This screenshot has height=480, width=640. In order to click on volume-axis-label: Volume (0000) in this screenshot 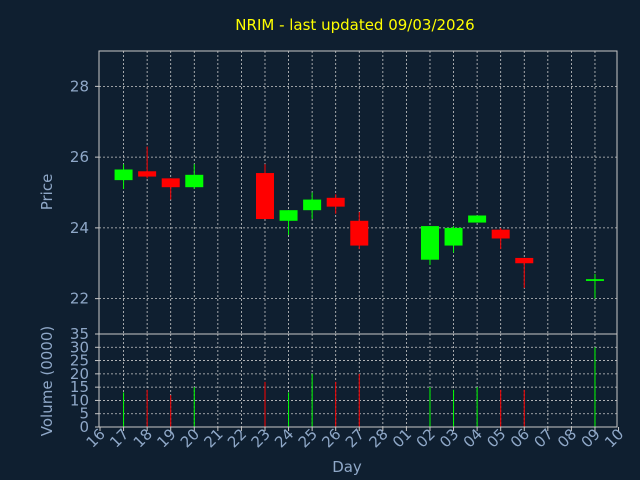, I will do `click(47, 381)`.